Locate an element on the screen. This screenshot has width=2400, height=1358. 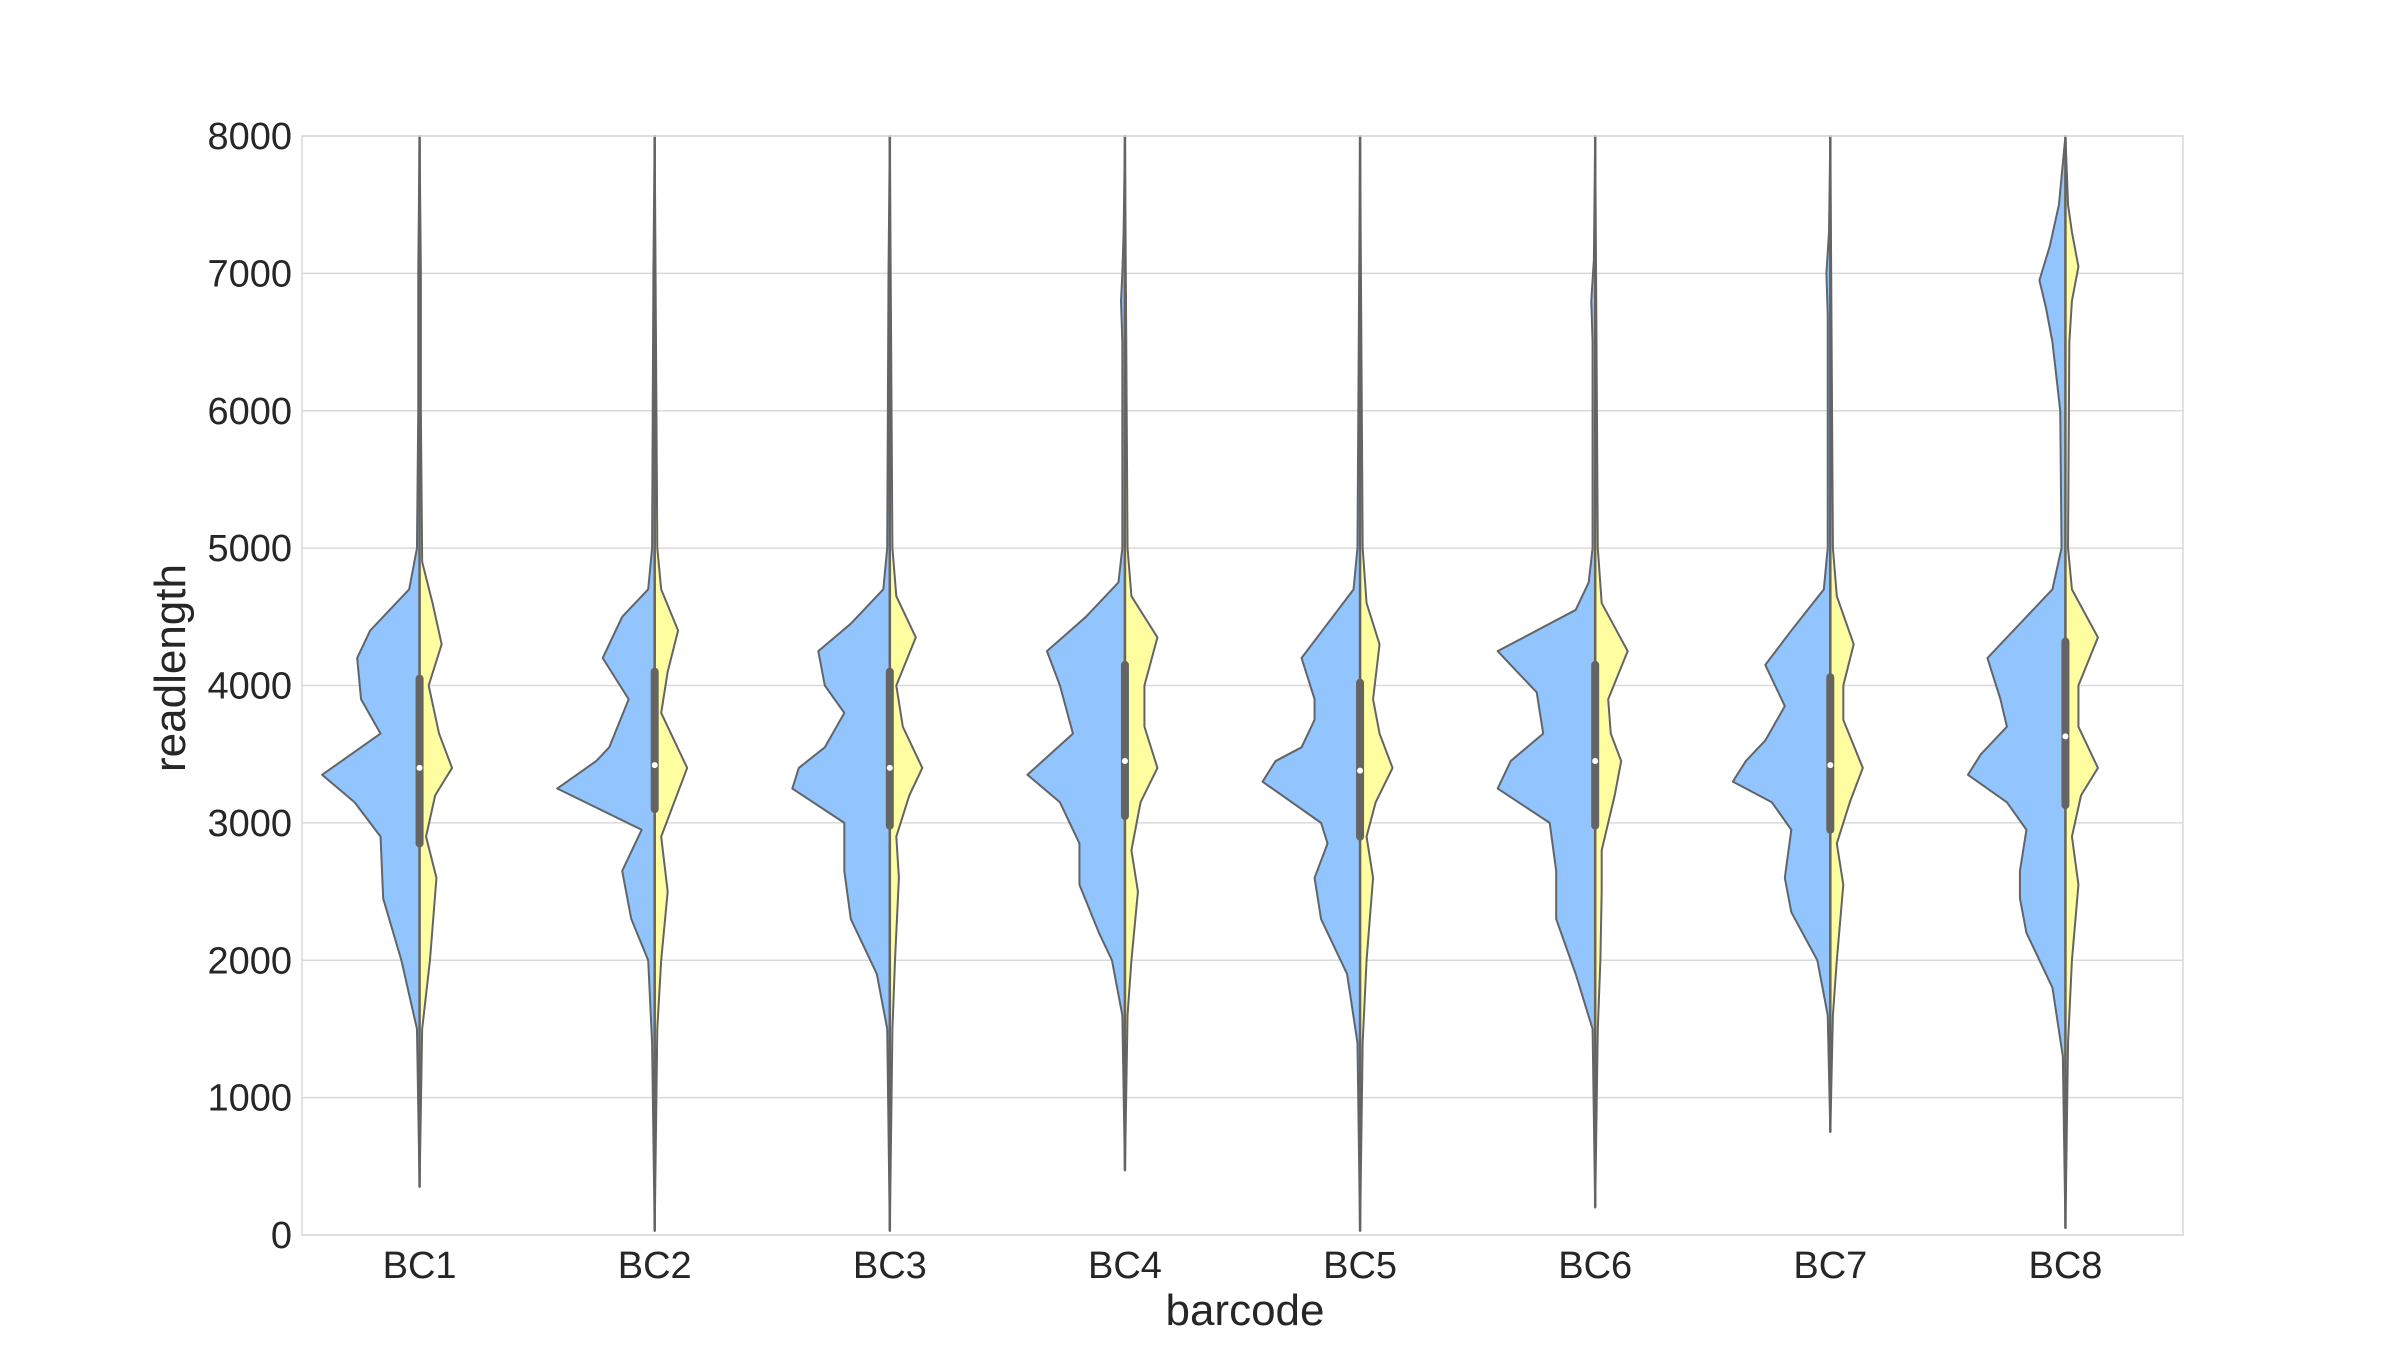
x-tick-label: BC8 is located at coordinates (2065, 1266).